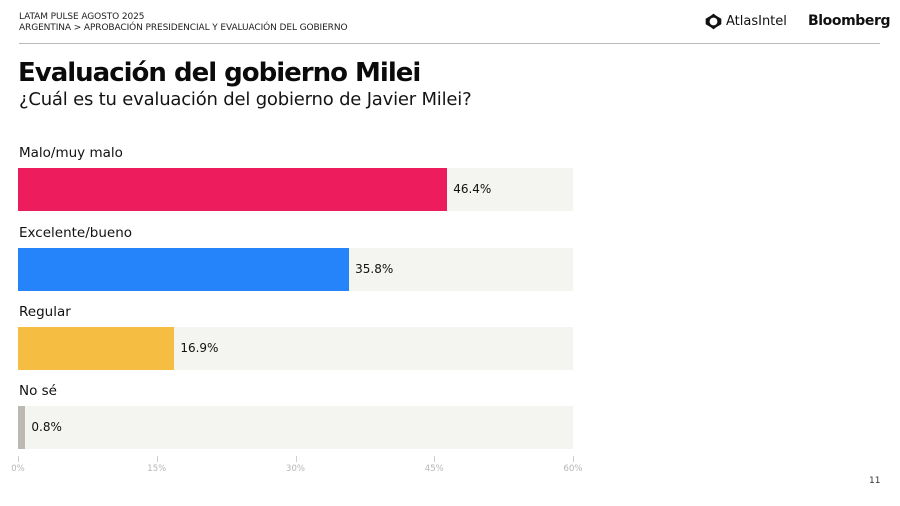 The width and height of the screenshot is (900, 506). What do you see at coordinates (756, 21) in the screenshot?
I see `atlasintel-logo-text: AtlasIntel` at bounding box center [756, 21].